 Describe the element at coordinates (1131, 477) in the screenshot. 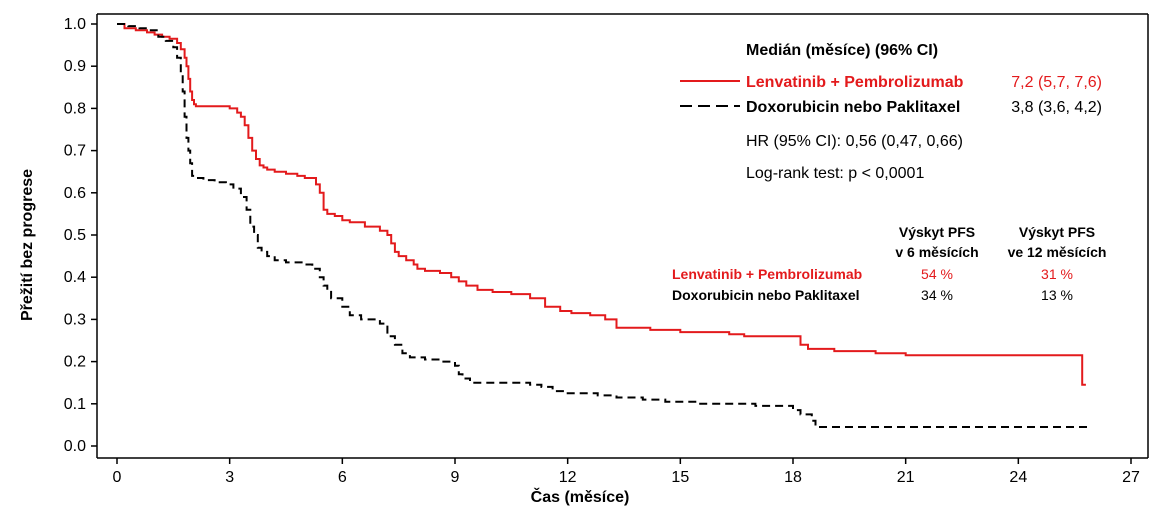

I see `x-tick-label: 27` at that location.